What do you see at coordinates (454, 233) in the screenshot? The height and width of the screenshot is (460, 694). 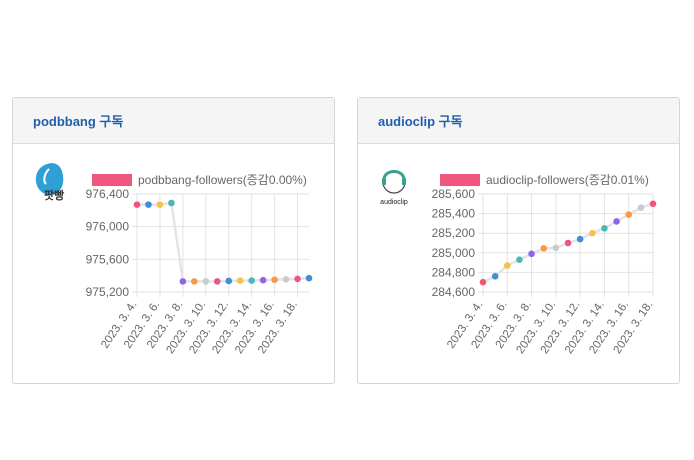 I see `y-tick-label: 285,200` at bounding box center [454, 233].